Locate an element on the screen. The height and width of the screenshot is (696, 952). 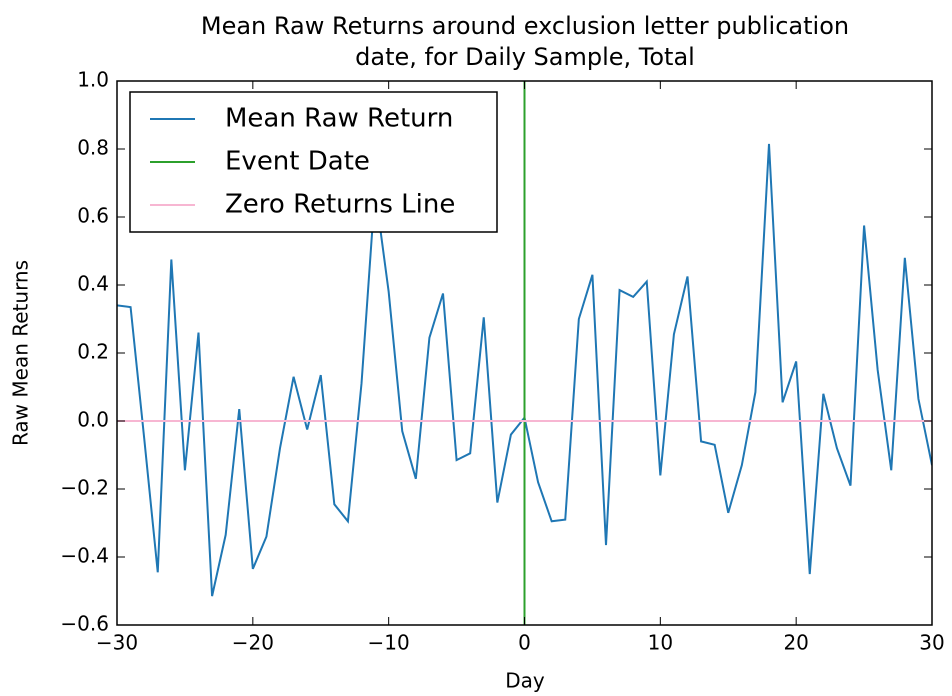
y-tick-label: 0.0 is located at coordinates (93, 420).